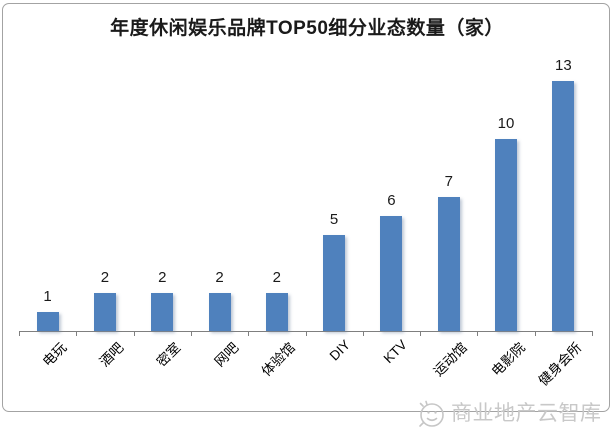 The image size is (614, 440). Describe the element at coordinates (111, 354) in the screenshot. I see `x-axis-label: 酒吧` at that location.